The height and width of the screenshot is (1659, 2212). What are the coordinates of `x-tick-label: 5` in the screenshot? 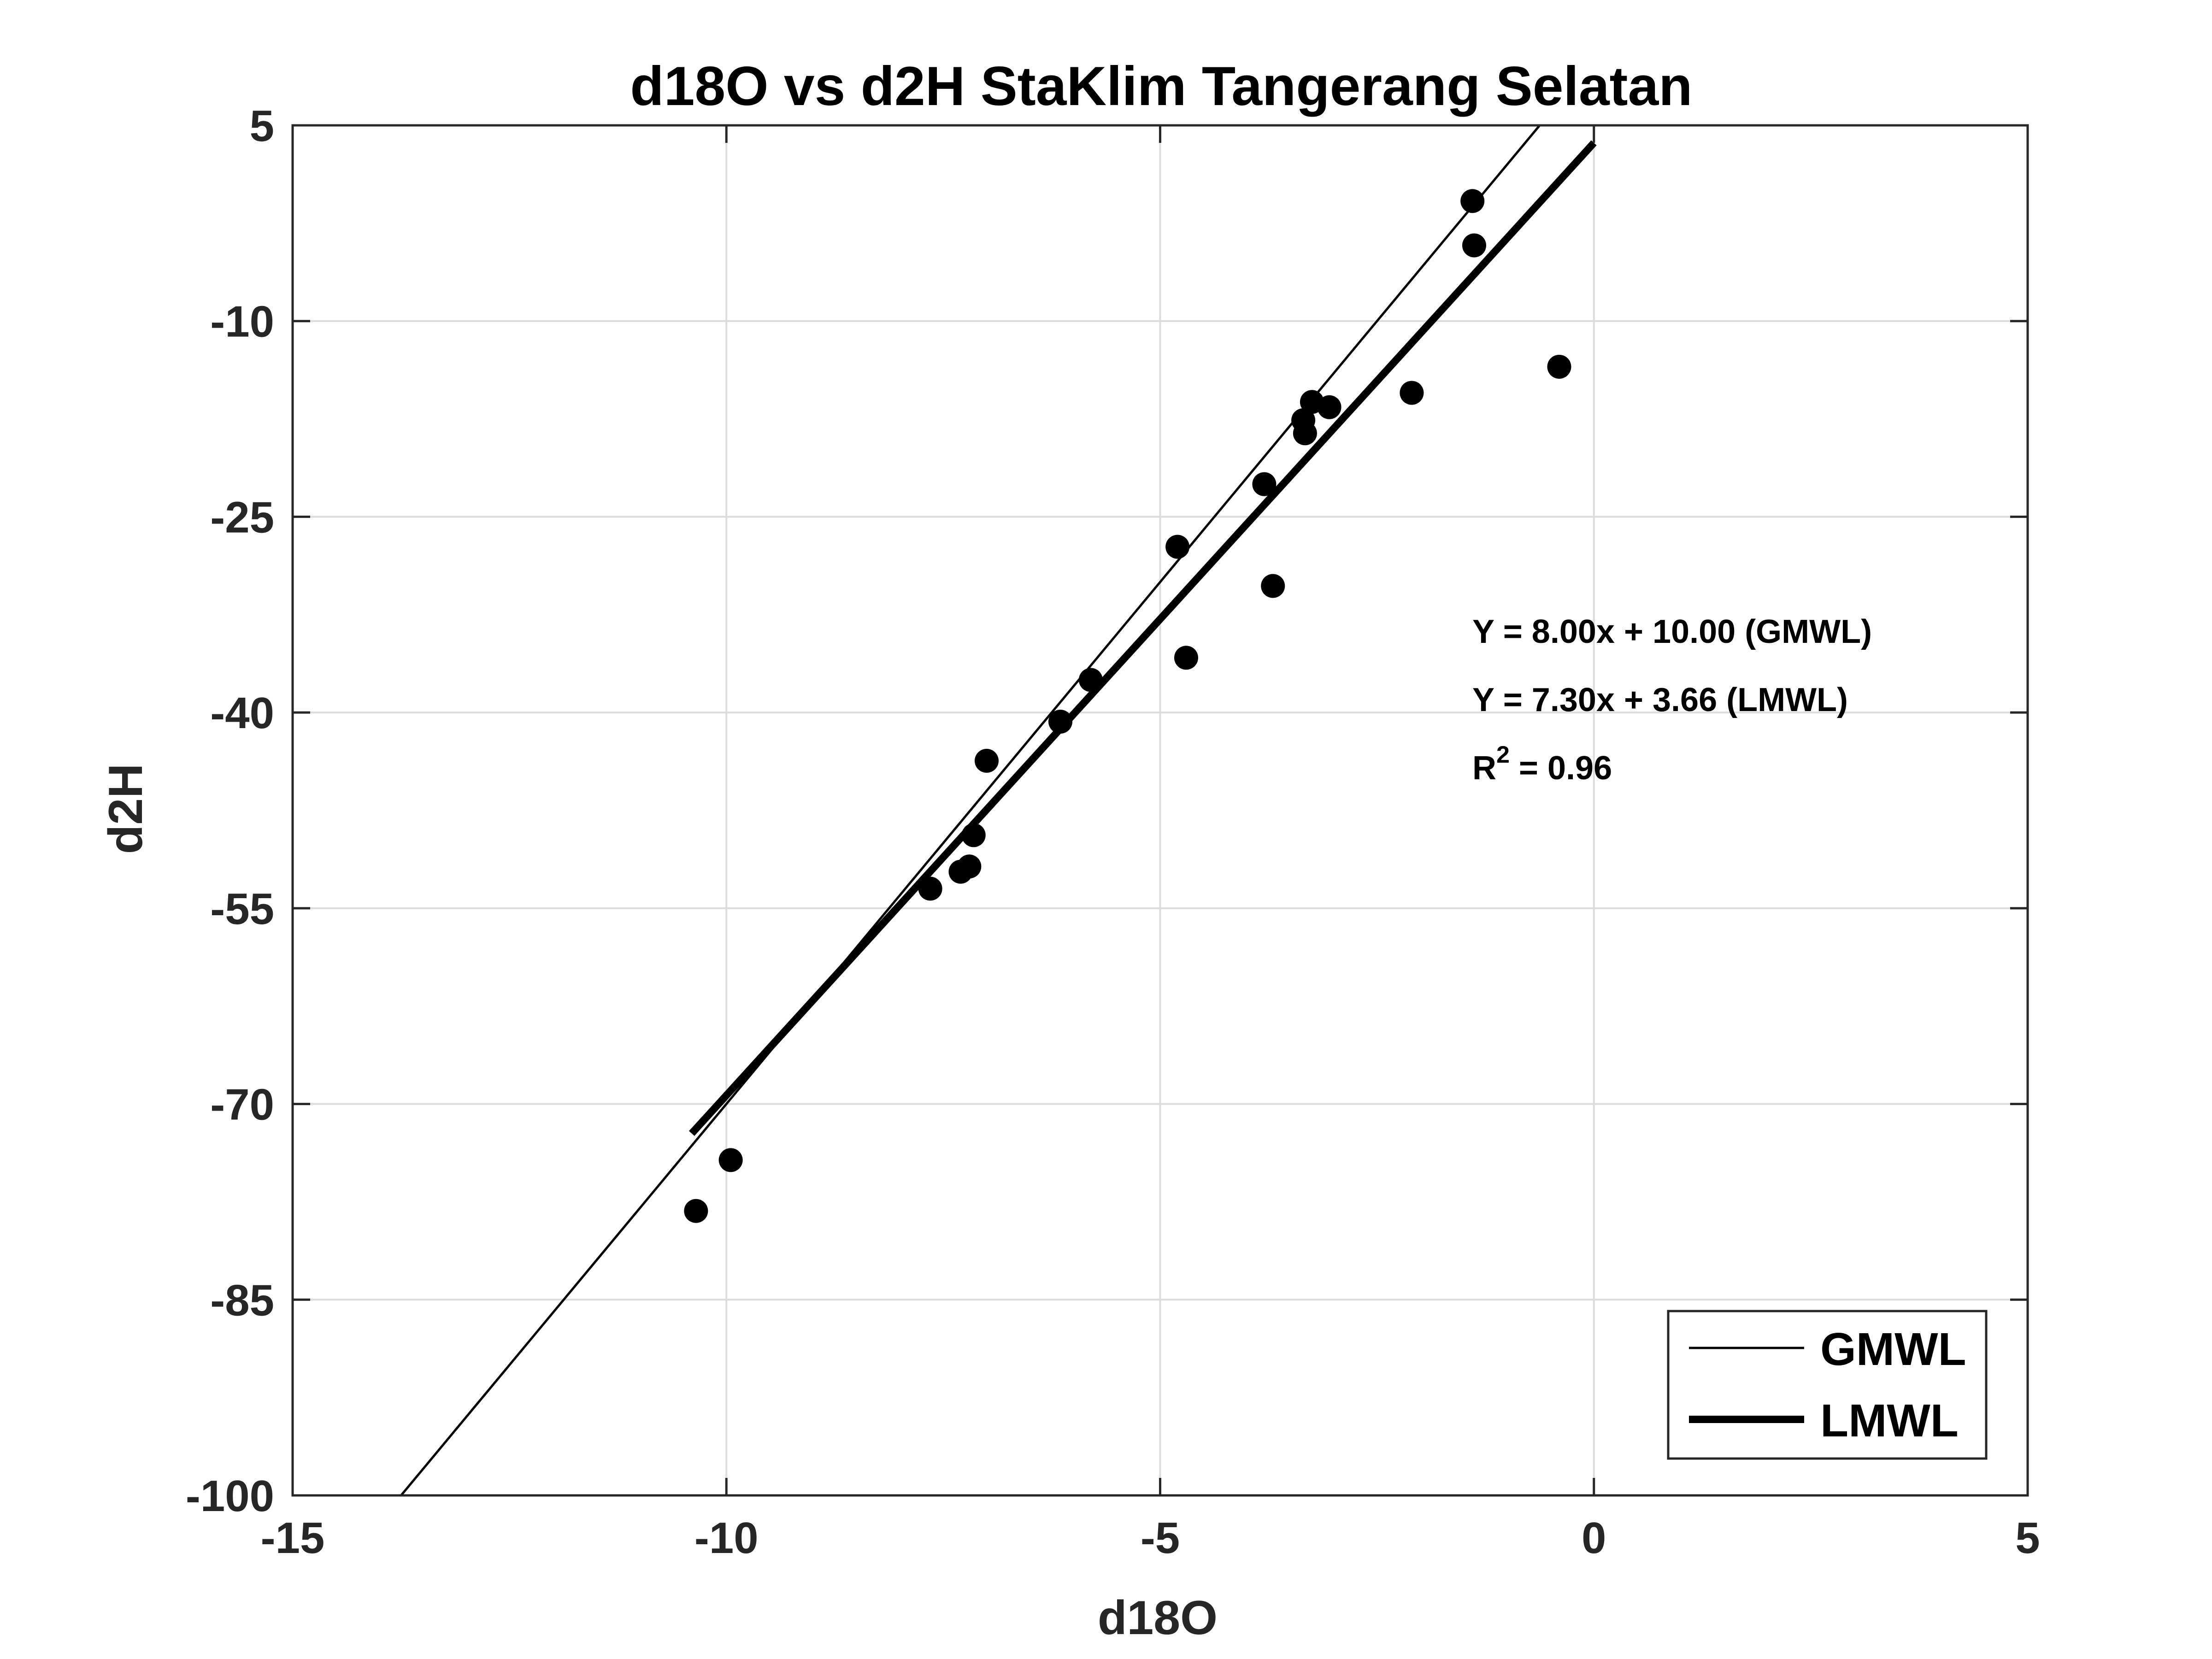 It's located at (2027, 1538).